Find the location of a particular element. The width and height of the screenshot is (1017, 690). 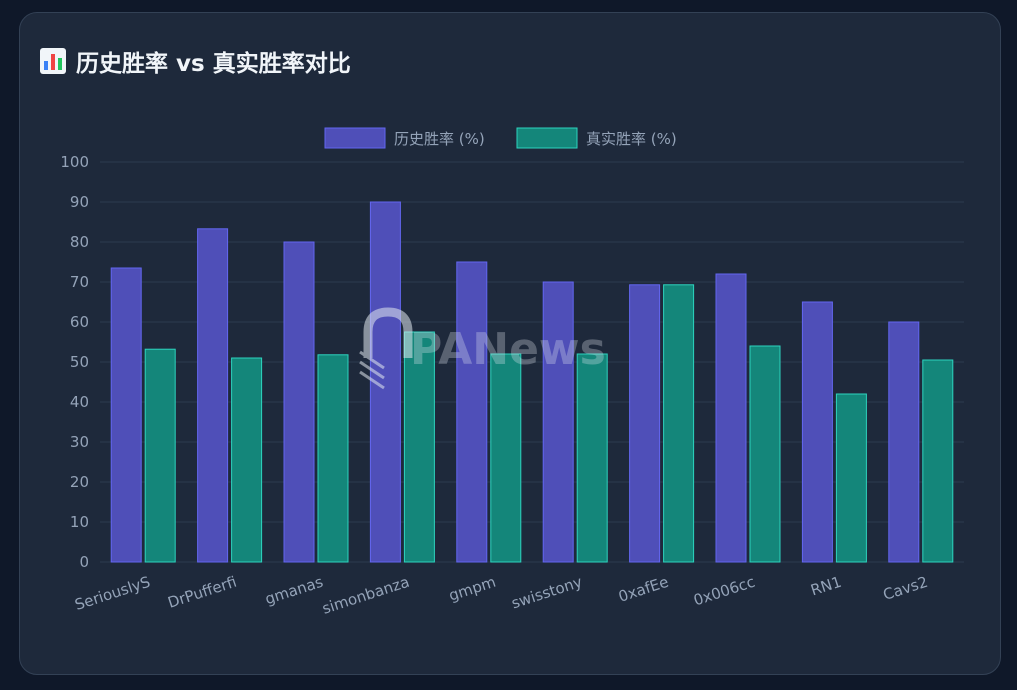

x-tick-label: 0x006cc is located at coordinates (724, 591).